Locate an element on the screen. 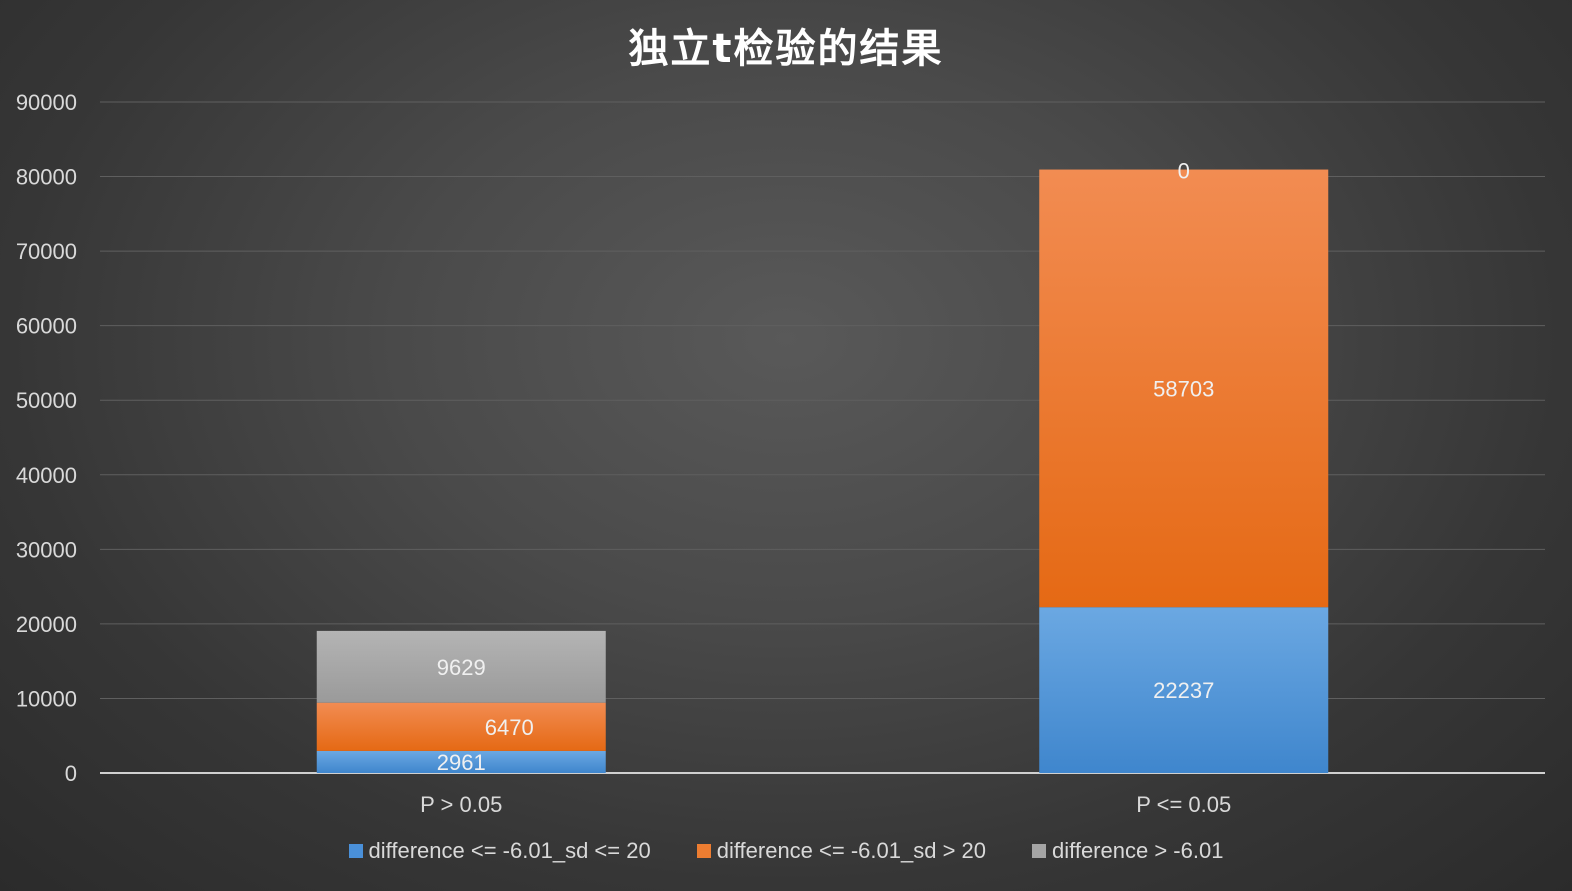 Image resolution: width=1572 pixels, height=891 pixels. data-label: 22237 is located at coordinates (1183, 690).